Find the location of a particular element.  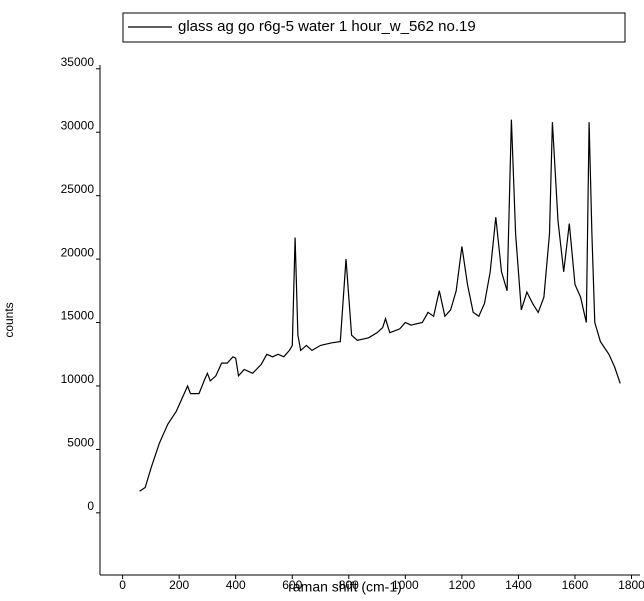

x-tick-label: 400 is located at coordinates (236, 585).